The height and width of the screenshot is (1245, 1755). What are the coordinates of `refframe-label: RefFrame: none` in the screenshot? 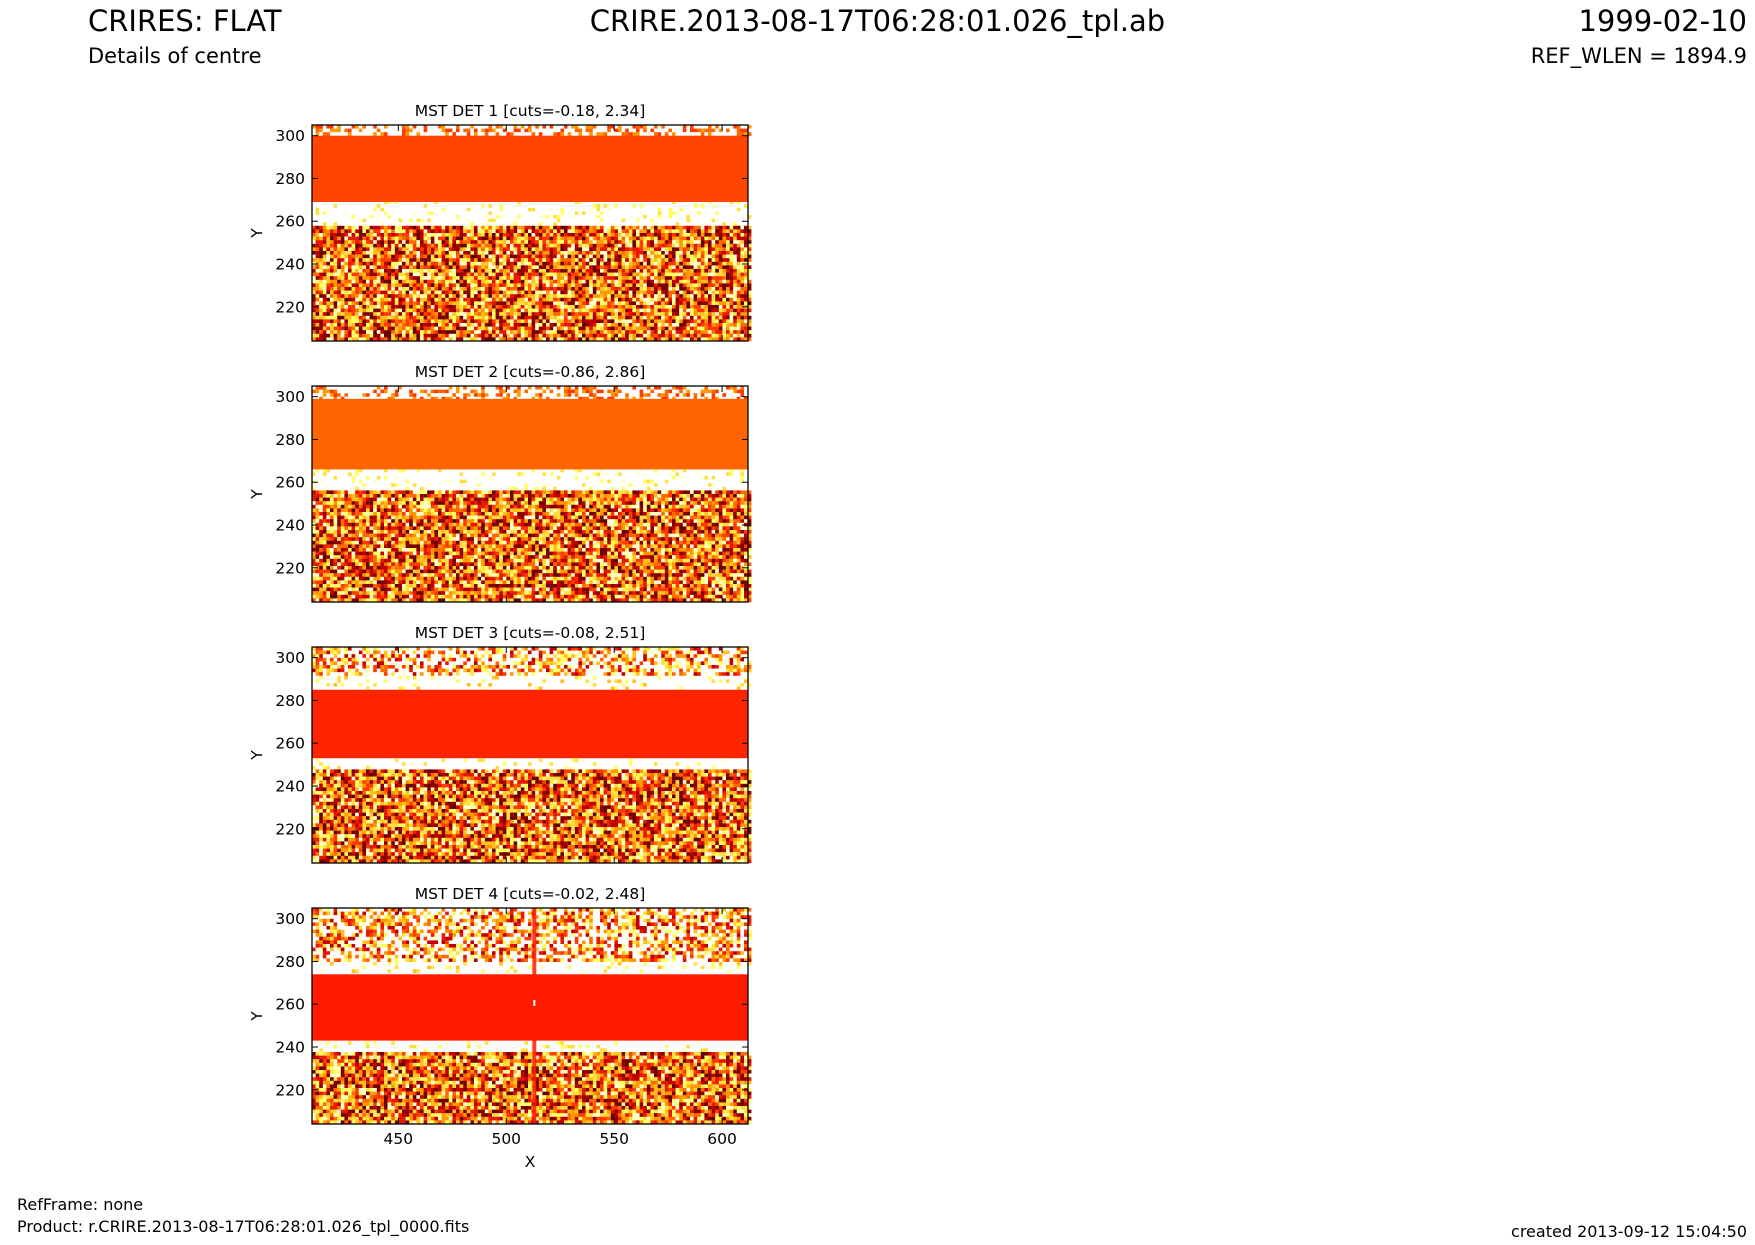 It's located at (80, 1204).